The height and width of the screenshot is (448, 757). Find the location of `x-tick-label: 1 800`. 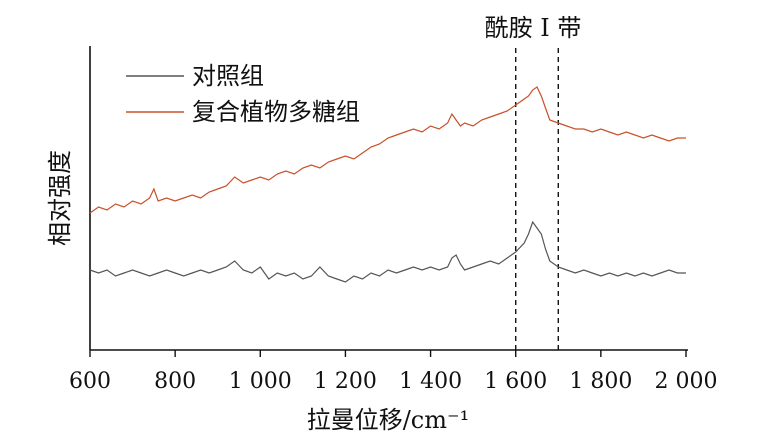

x-tick-label: 1 800 is located at coordinates (600, 381).